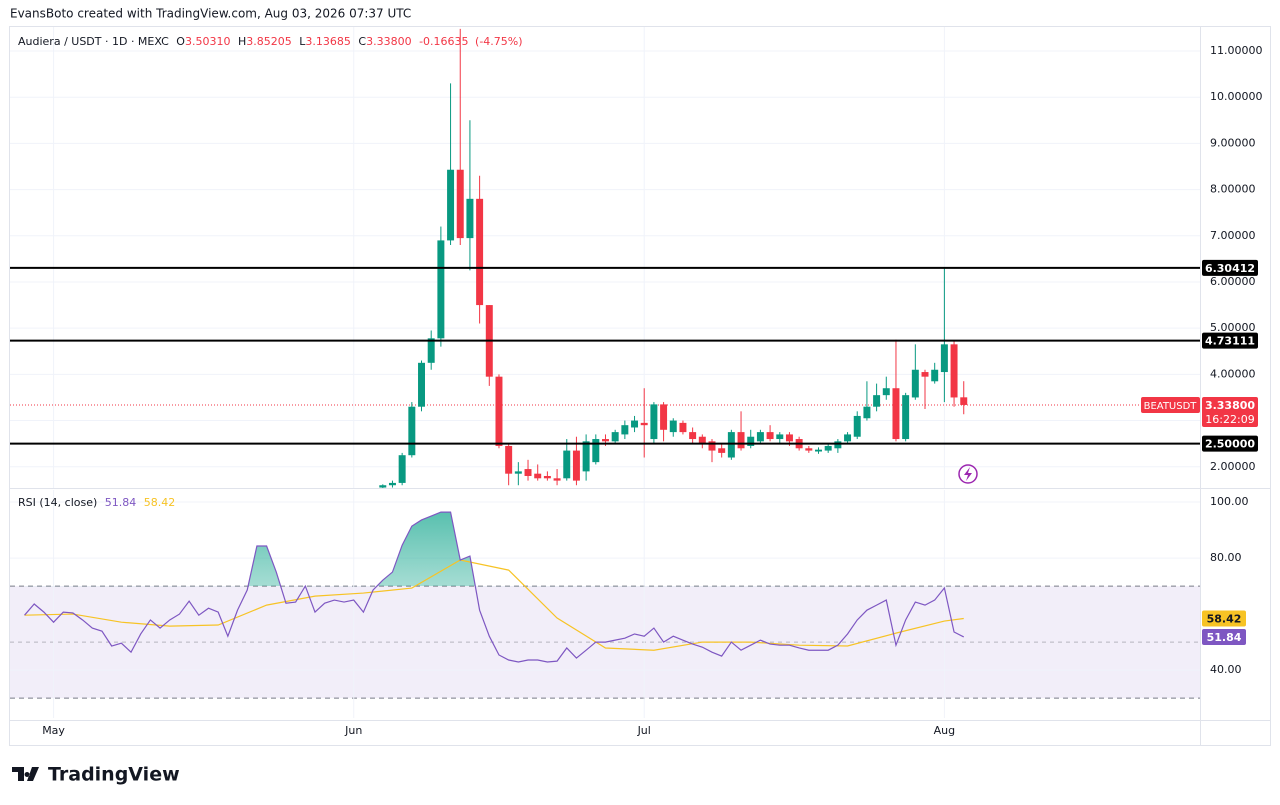  I want to click on x-tick-label: May, so click(53, 730).